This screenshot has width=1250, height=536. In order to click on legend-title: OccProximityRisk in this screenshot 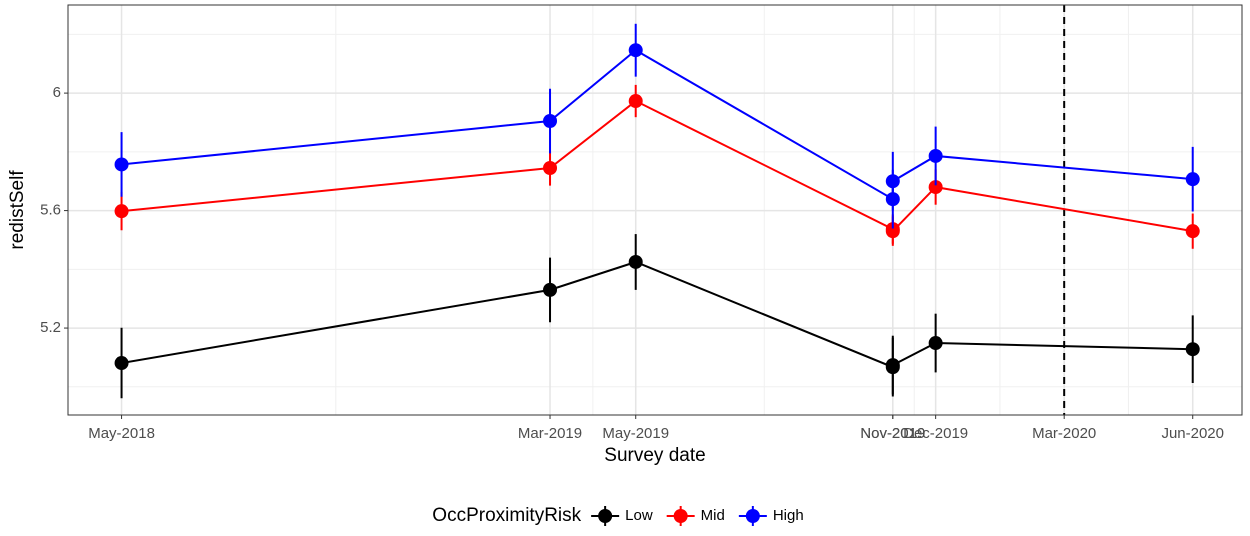, I will do `click(506, 515)`.